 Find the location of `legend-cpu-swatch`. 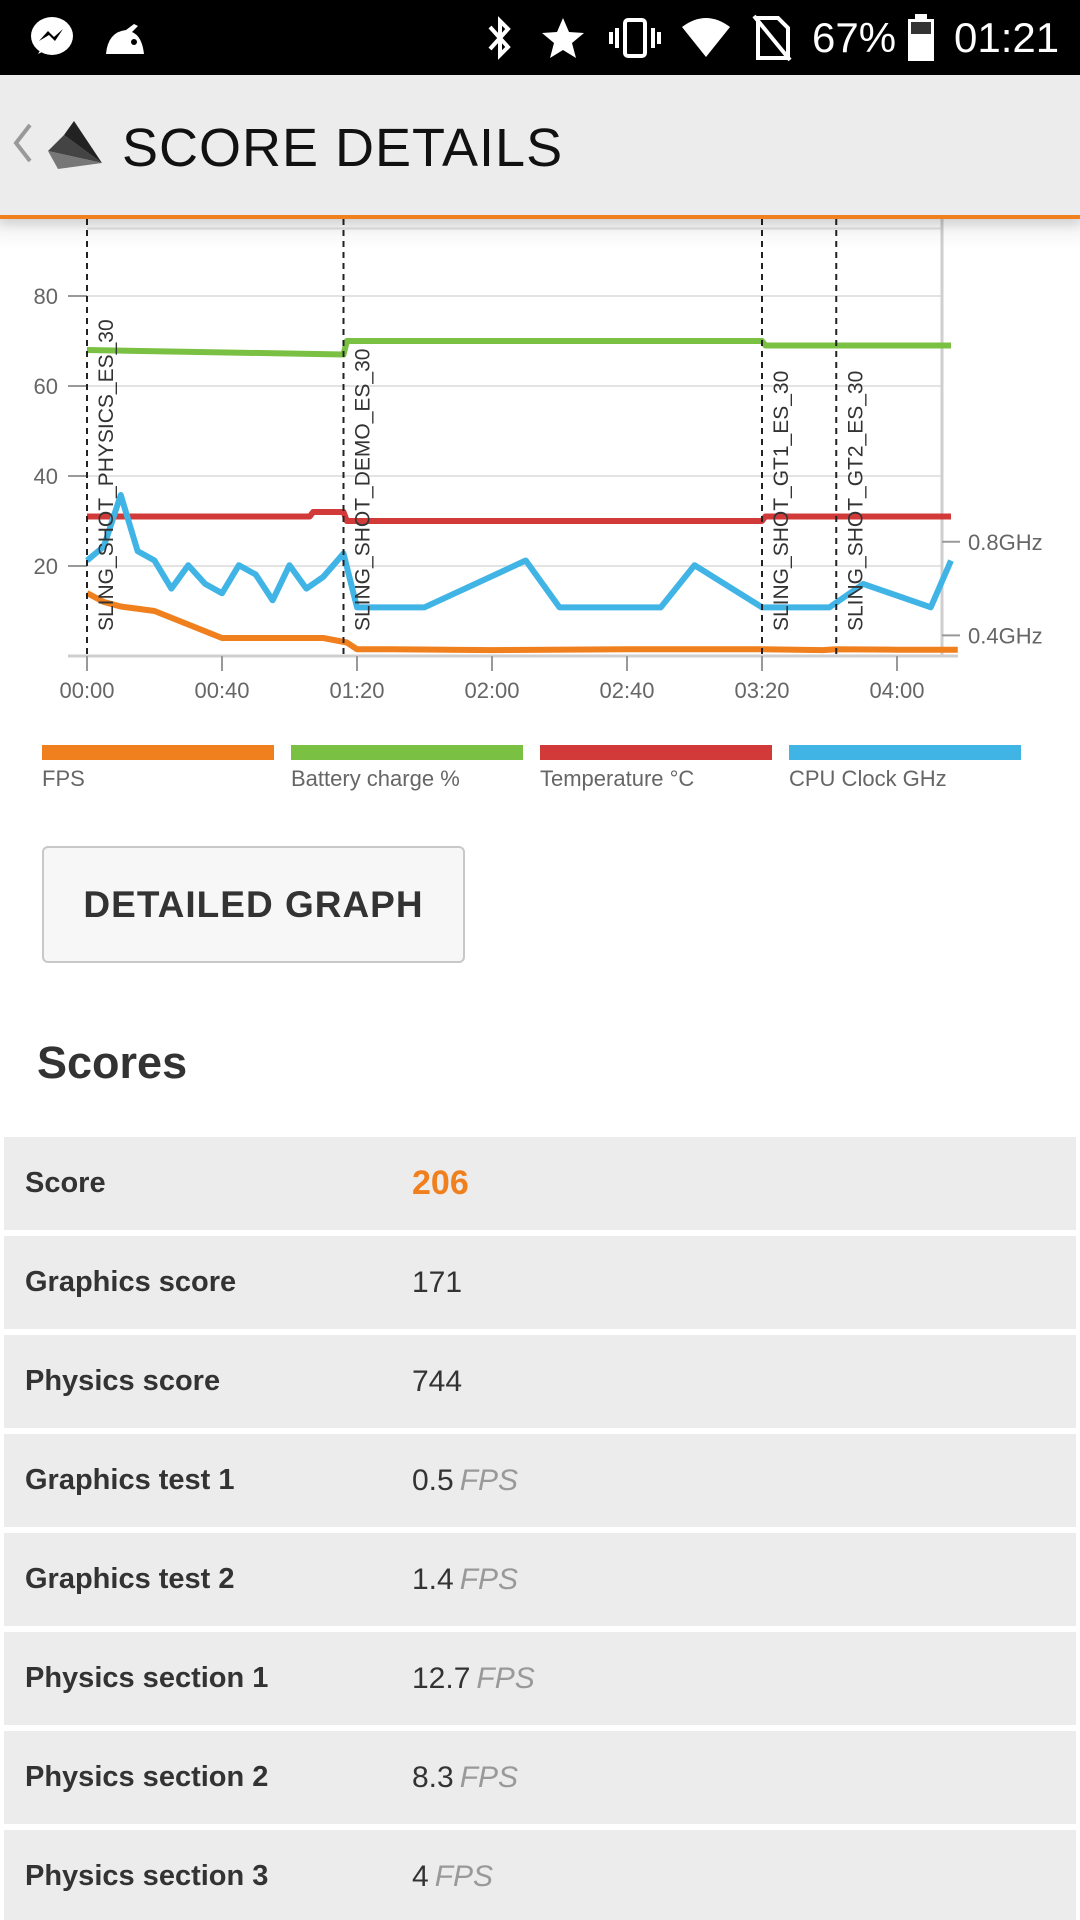

legend-cpu-swatch is located at coordinates (905, 752).